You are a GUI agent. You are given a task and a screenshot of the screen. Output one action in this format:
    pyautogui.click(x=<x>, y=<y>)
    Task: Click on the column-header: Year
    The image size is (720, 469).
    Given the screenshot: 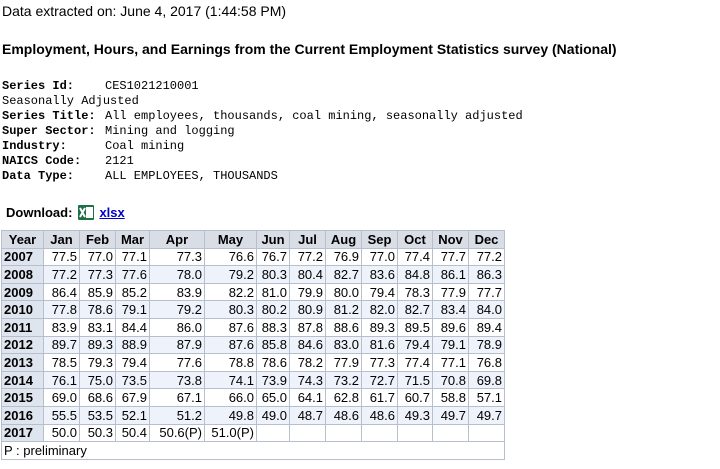 What is the action you would take?
    pyautogui.click(x=22, y=239)
    